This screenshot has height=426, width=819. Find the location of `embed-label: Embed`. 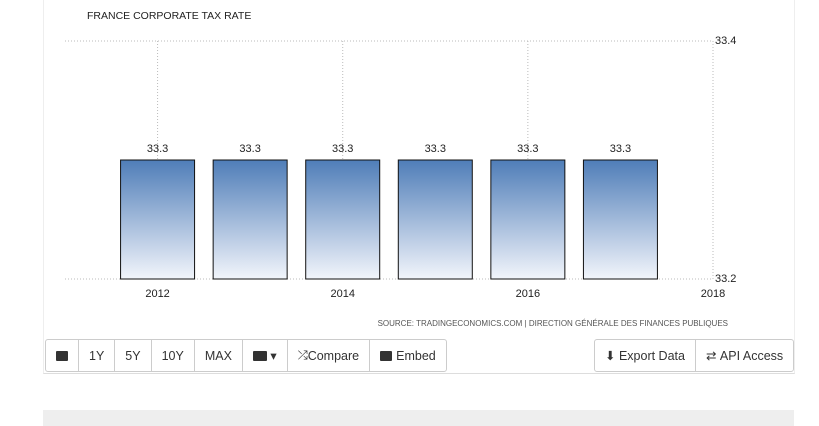

embed-label: Embed is located at coordinates (416, 355).